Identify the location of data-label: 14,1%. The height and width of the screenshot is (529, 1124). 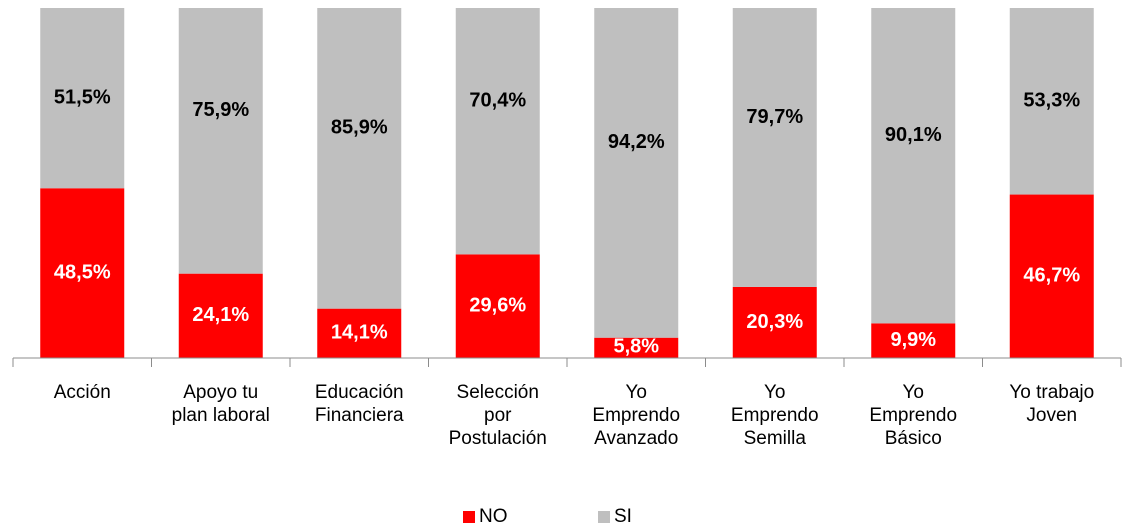
(359, 333).